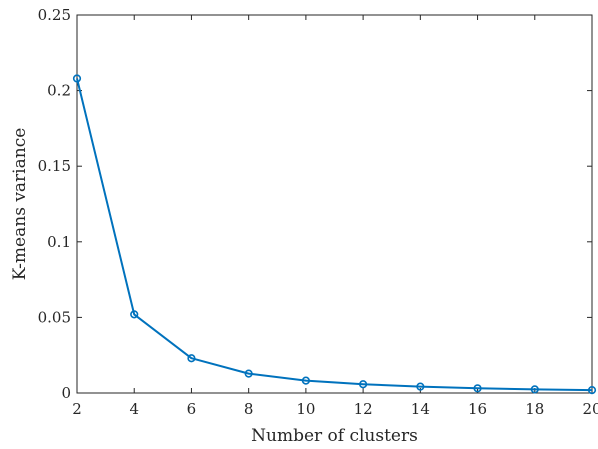 The height and width of the screenshot is (449, 598). I want to click on x-tick-label: 16, so click(477, 409).